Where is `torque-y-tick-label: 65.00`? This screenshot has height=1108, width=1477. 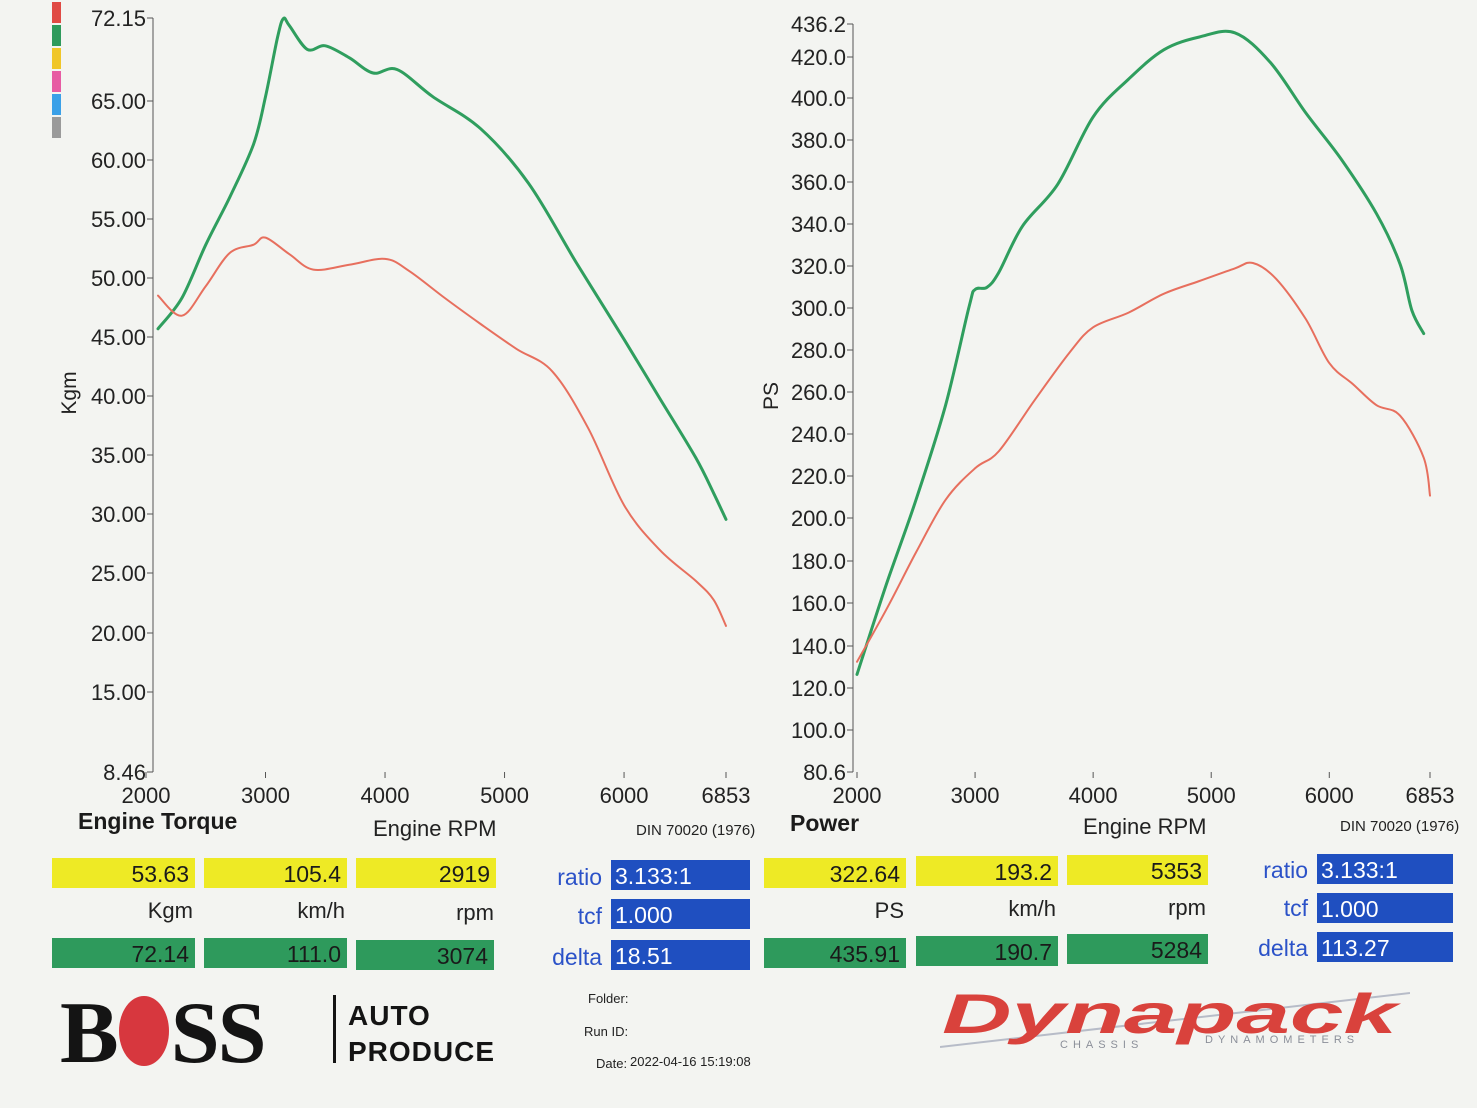
torque-y-tick-label: 65.00 is located at coordinates (118, 101).